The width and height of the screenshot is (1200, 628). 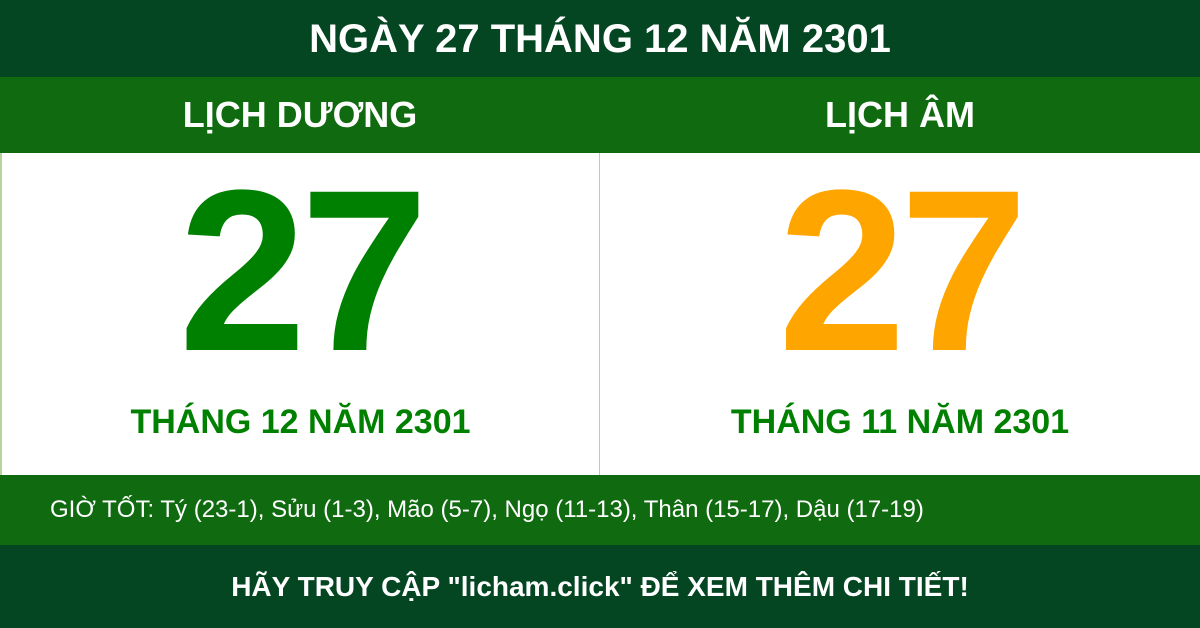 I want to click on solar-month-year: THÁNG 12 NĂM 2301, so click(x=300, y=422).